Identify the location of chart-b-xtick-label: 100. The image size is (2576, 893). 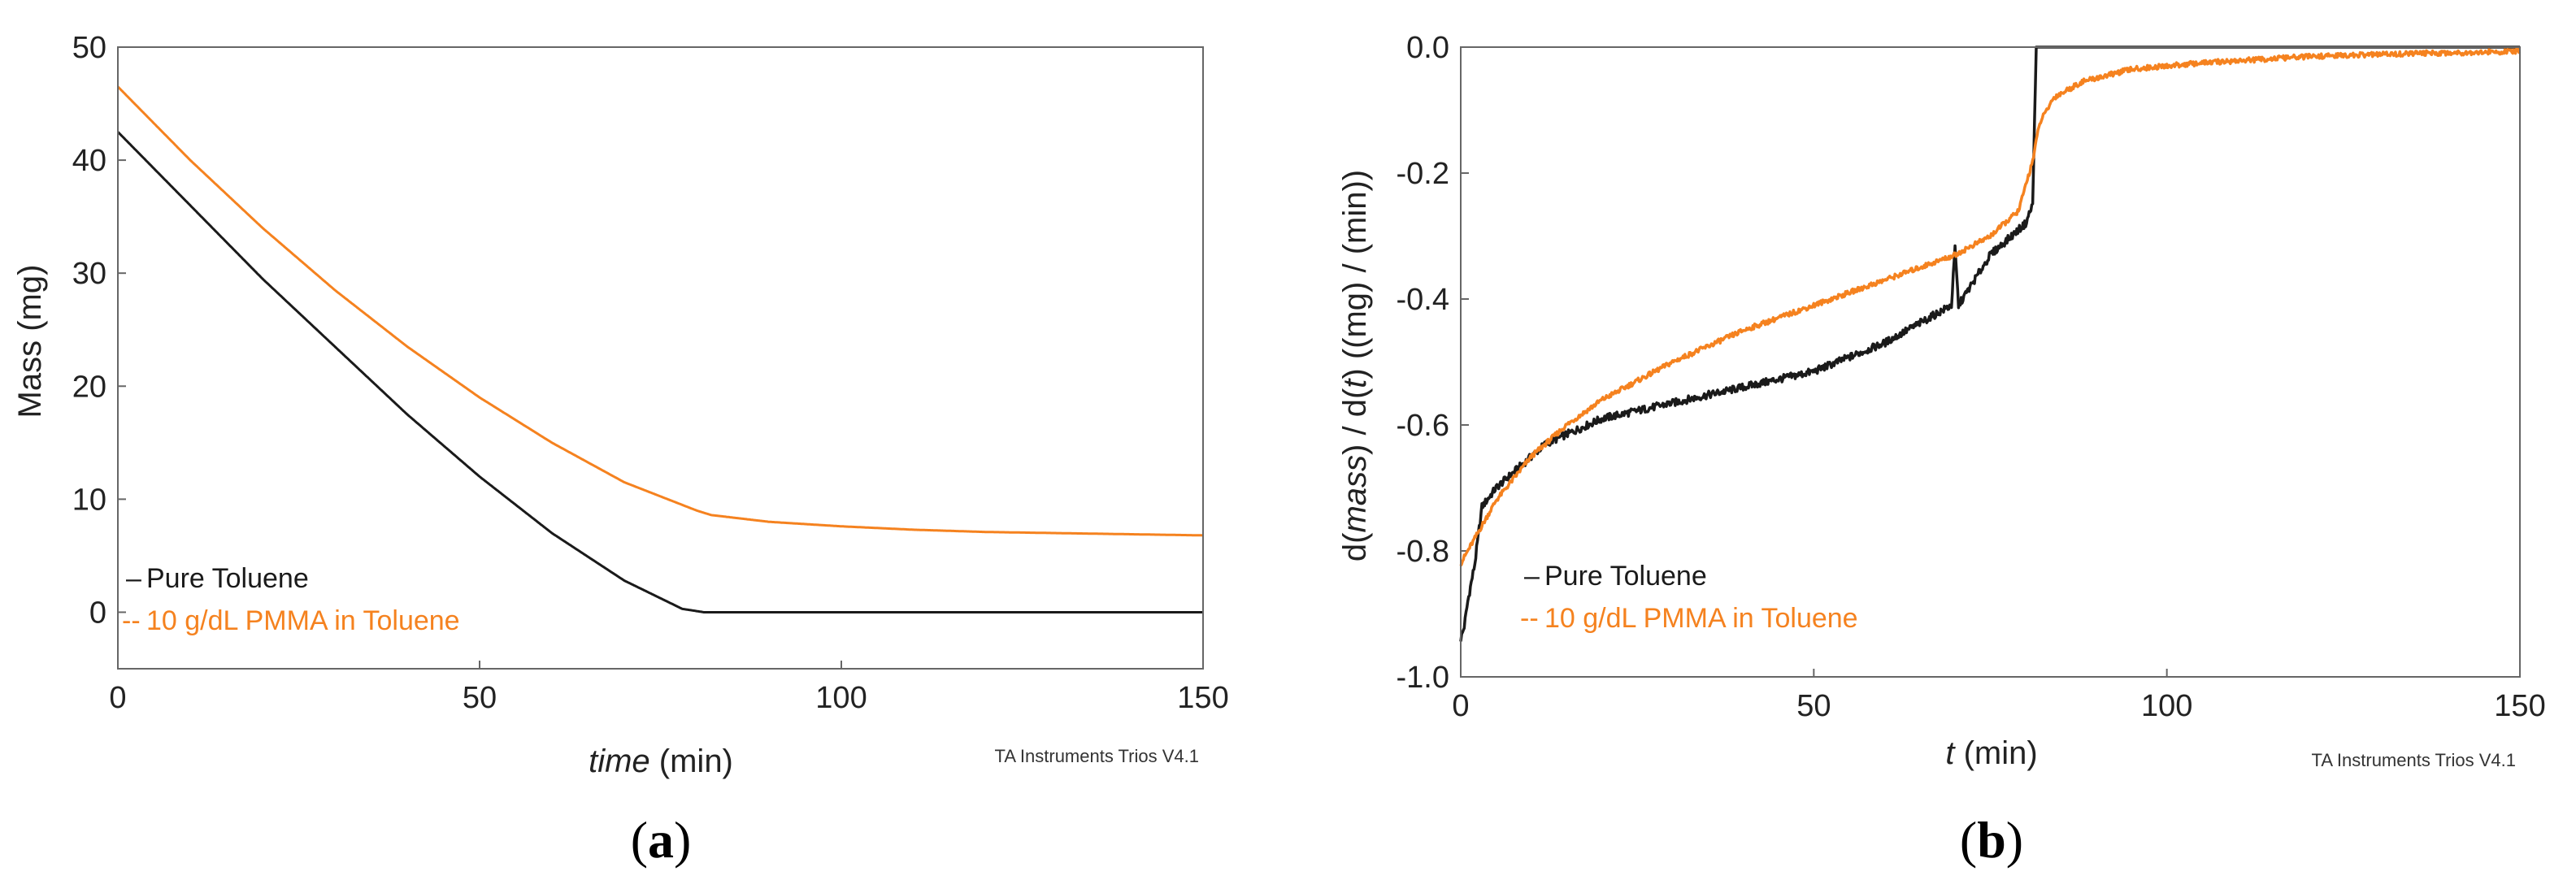
(2166, 706).